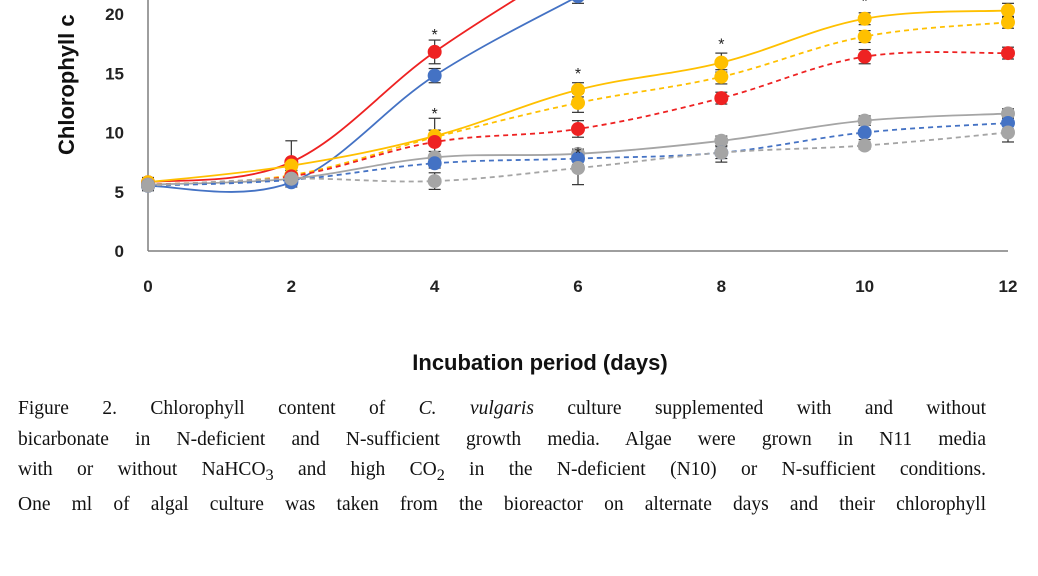 The image size is (1038, 576). What do you see at coordinates (269, 474) in the screenshot?
I see `subscript: 3` at bounding box center [269, 474].